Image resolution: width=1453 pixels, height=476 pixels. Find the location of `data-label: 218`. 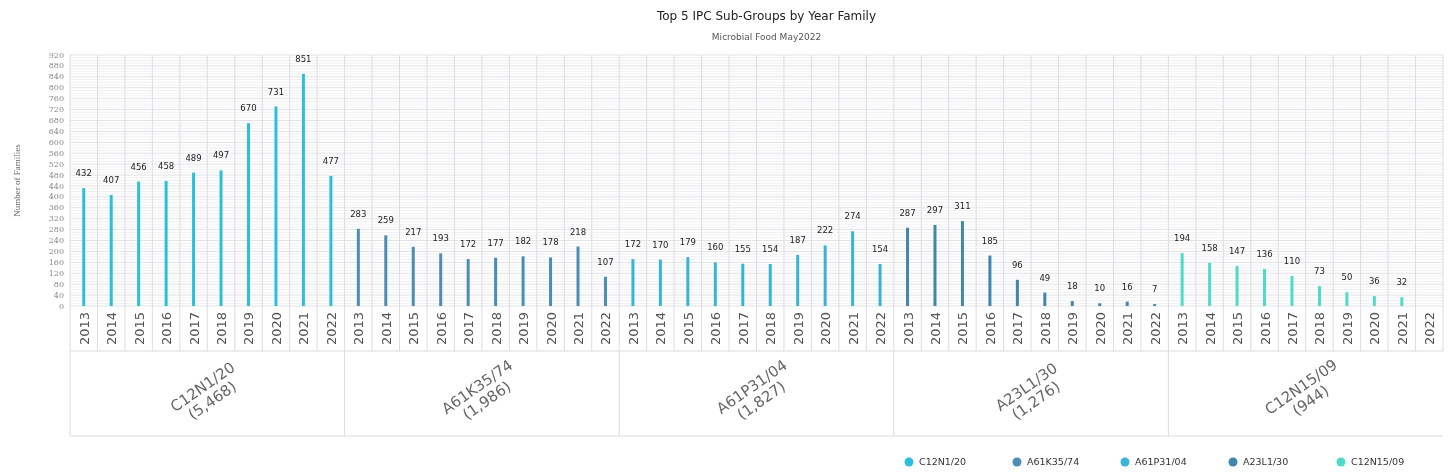

data-label: 218 is located at coordinates (578, 231).